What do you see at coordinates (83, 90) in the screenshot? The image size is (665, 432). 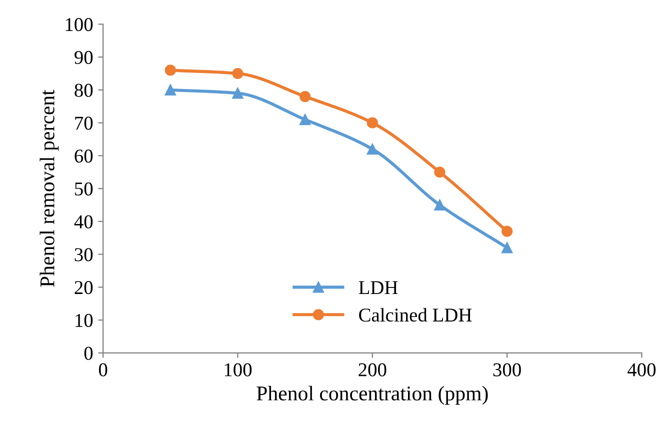 I see `y-tick-label: 80` at bounding box center [83, 90].